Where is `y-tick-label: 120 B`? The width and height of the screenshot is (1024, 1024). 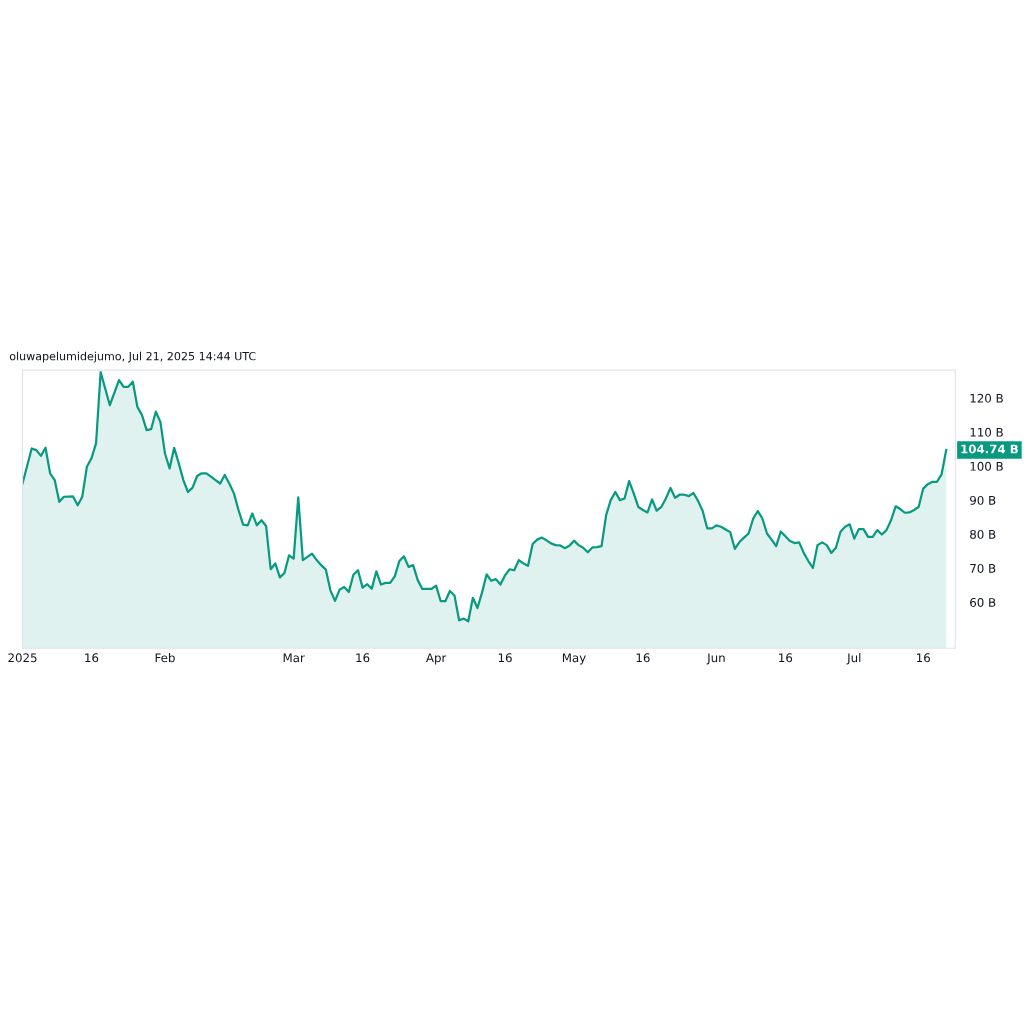 y-tick-label: 120 B is located at coordinates (986, 398).